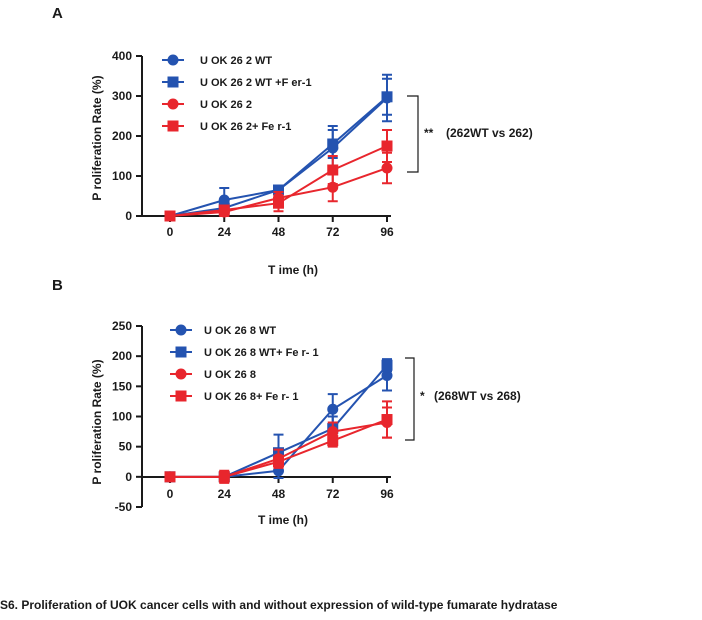 The height and width of the screenshot is (620, 702). Describe the element at coordinates (251, 397) in the screenshot. I see `legend-label: U OK 26 8+ Fe r- 1` at that location.